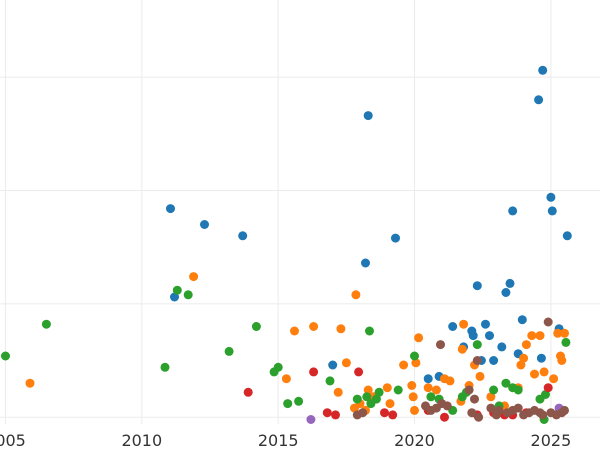  I want to click on x-tick-label: 2015, so click(278, 440).